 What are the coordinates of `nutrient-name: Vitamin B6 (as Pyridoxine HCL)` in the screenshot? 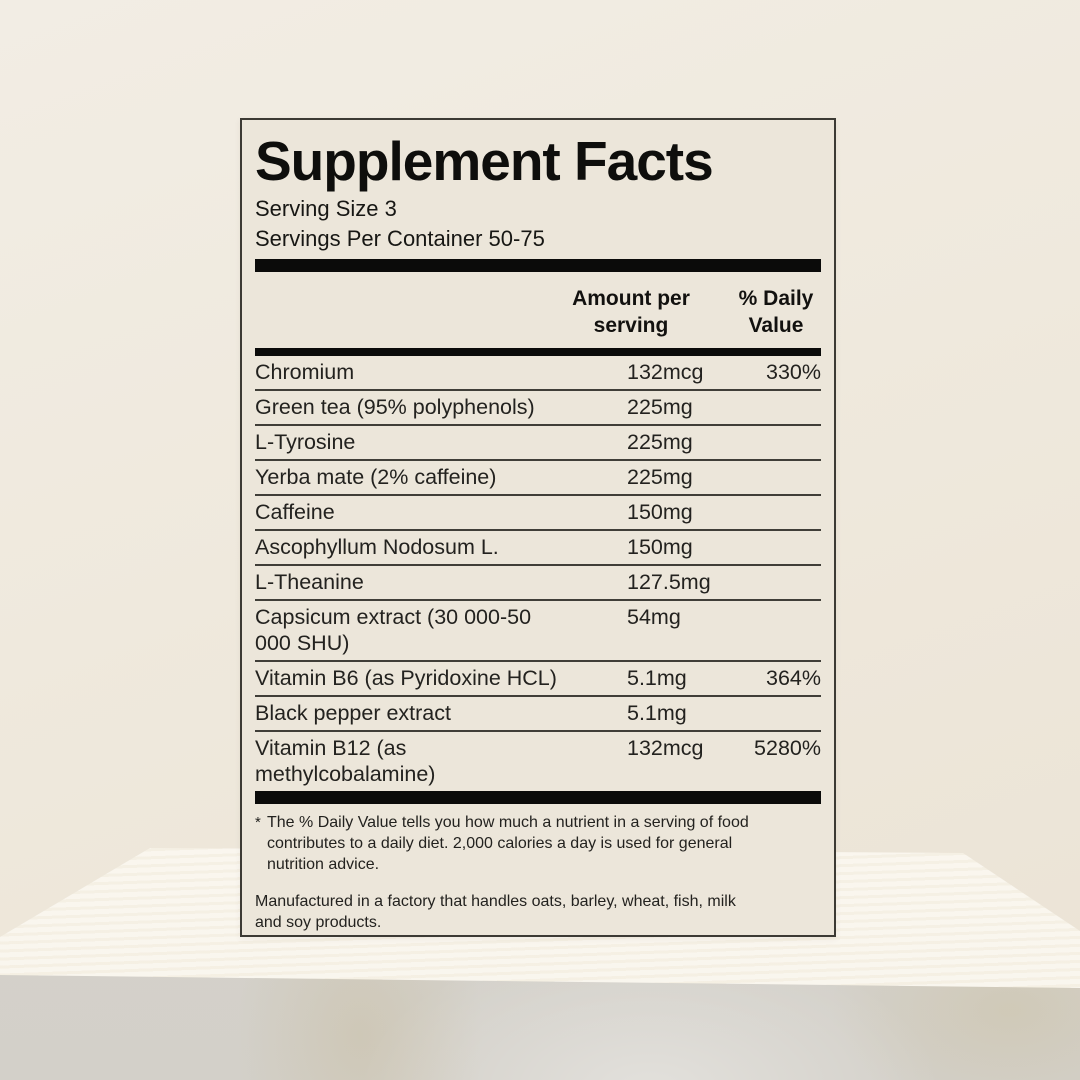 It's located at (406, 678).